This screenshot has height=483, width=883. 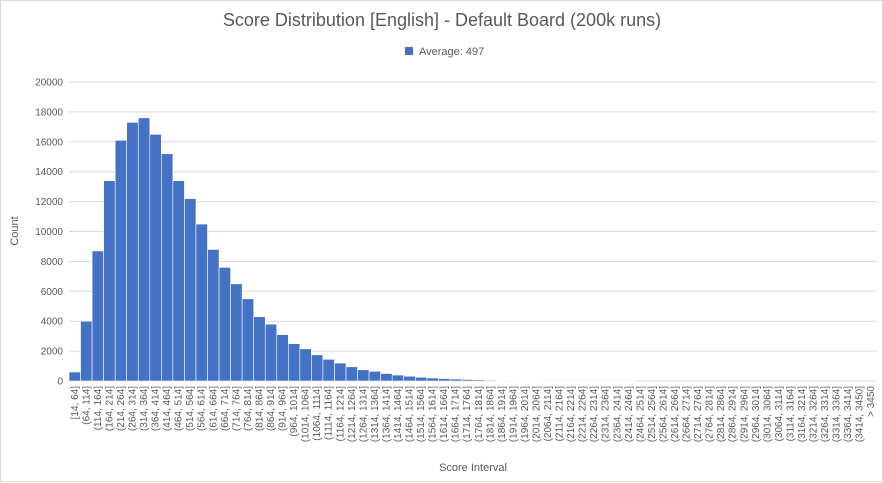 What do you see at coordinates (98, 408) in the screenshot?
I see `x-tick-label: (114, 164]` at bounding box center [98, 408].